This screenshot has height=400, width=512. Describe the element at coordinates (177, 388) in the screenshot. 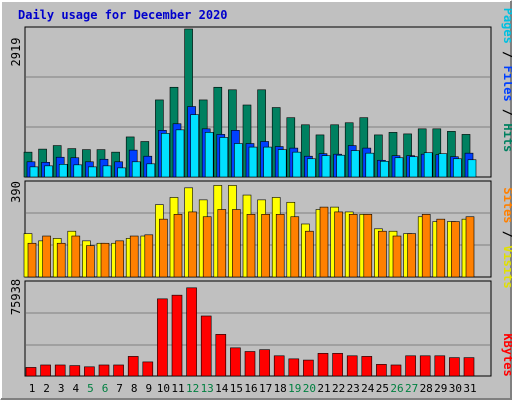

I see `x-label-day-11: 11` at that location.